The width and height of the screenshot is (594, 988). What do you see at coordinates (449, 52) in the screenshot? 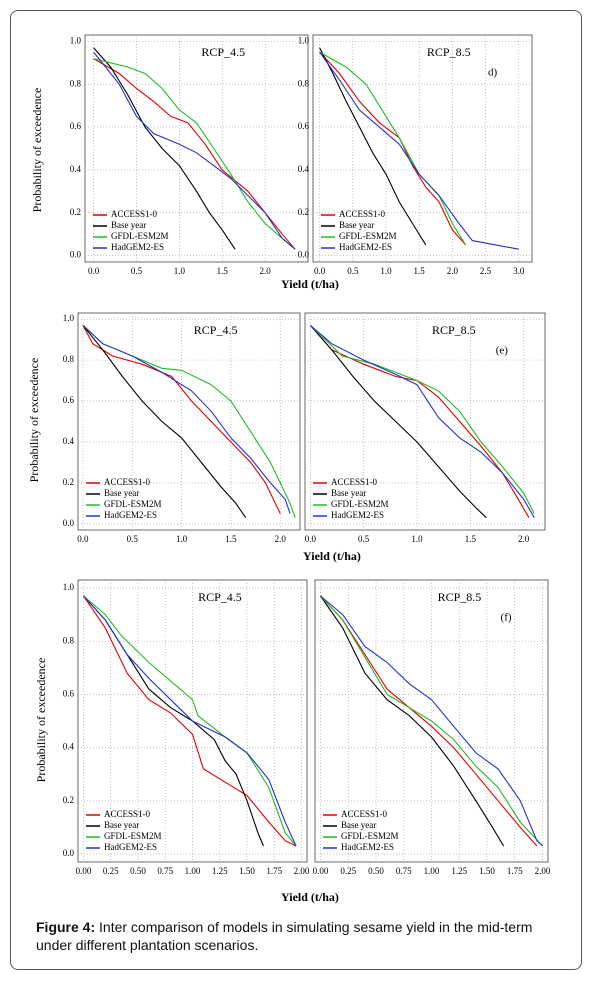
I see `panel-title: RCP_8.5` at bounding box center [449, 52].